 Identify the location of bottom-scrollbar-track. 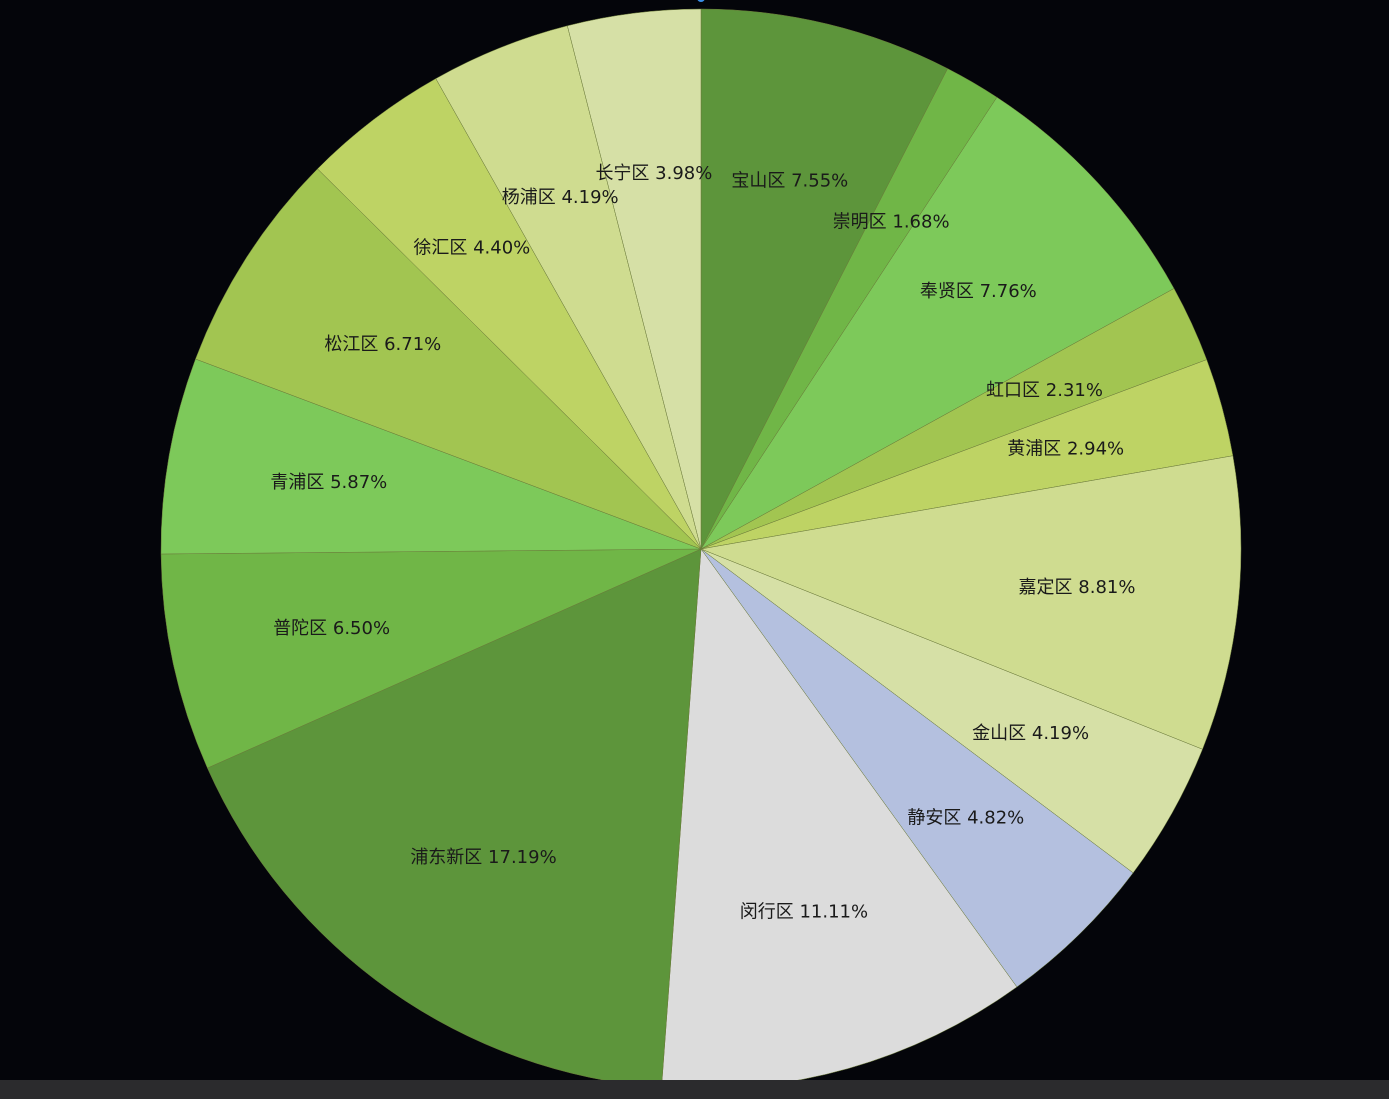
(694, 1089).